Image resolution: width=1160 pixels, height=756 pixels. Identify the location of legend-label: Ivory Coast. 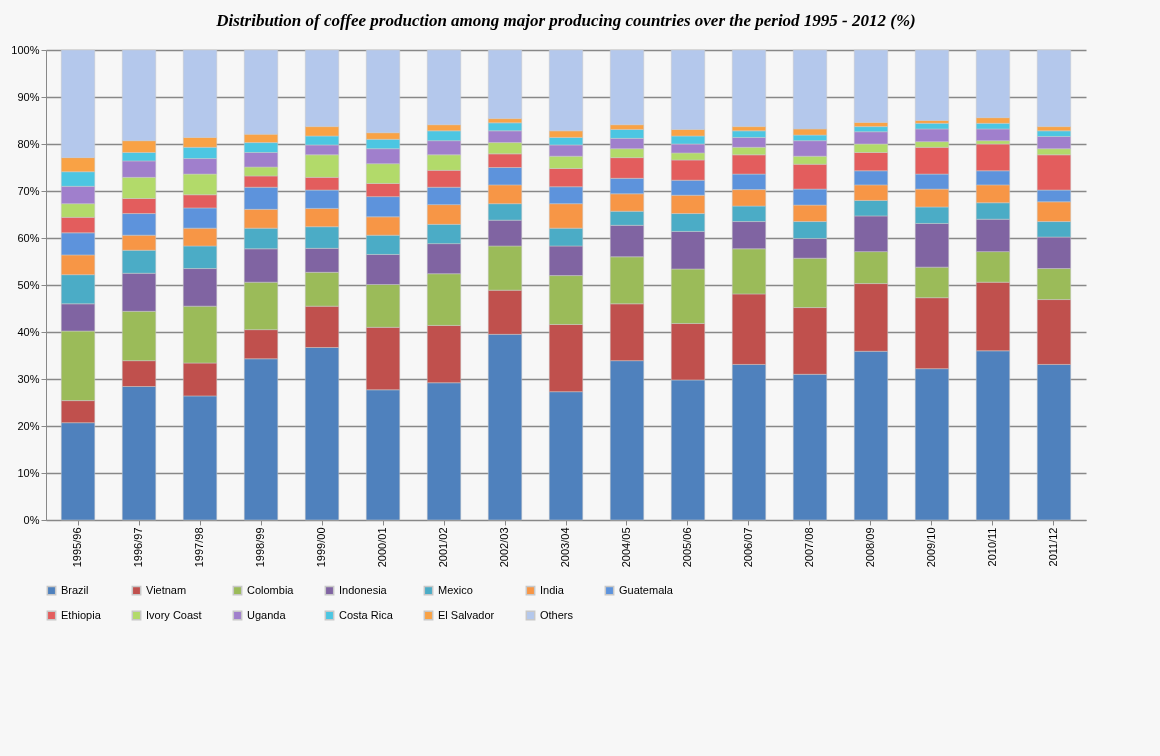
(174, 614).